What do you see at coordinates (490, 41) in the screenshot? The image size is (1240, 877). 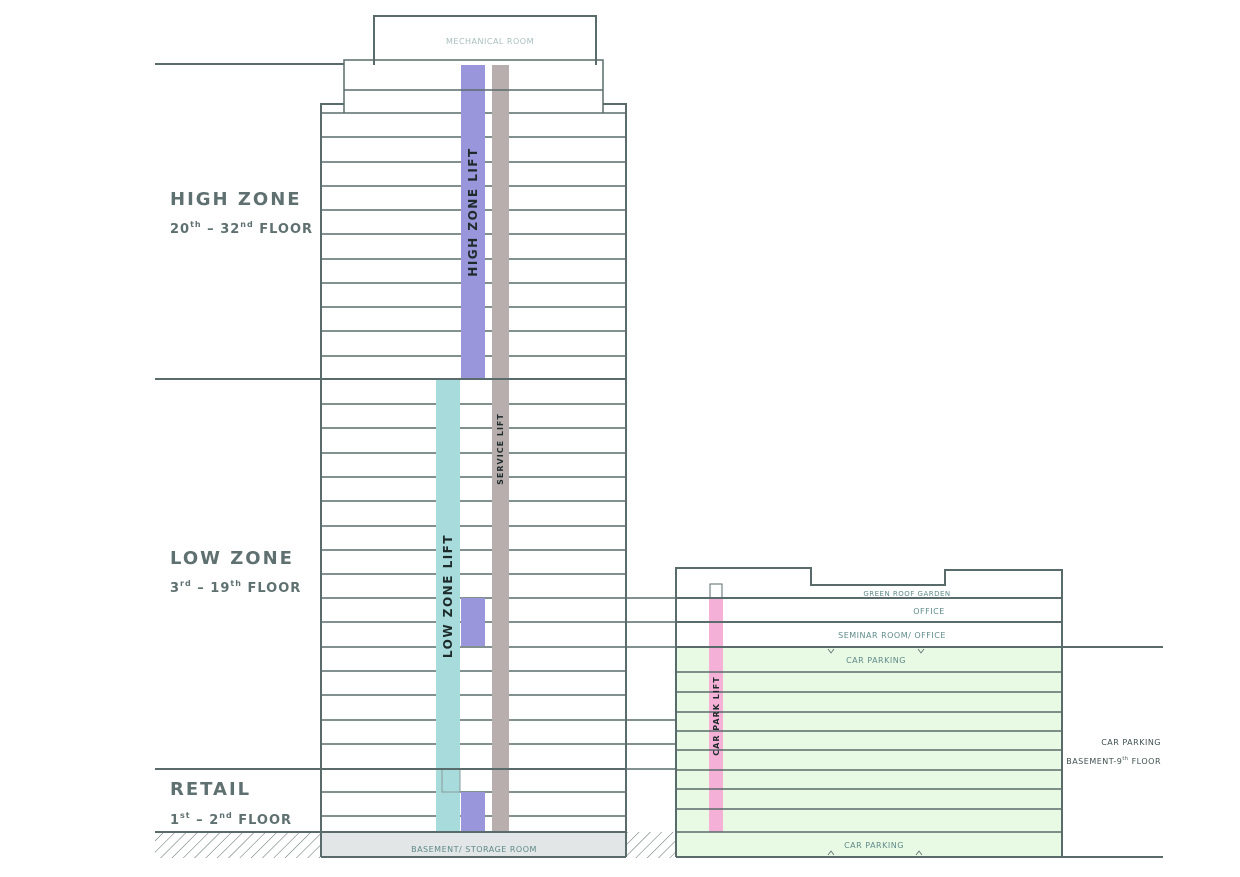 I see `mechanical-room-label: MECHANICAL ROOM` at bounding box center [490, 41].